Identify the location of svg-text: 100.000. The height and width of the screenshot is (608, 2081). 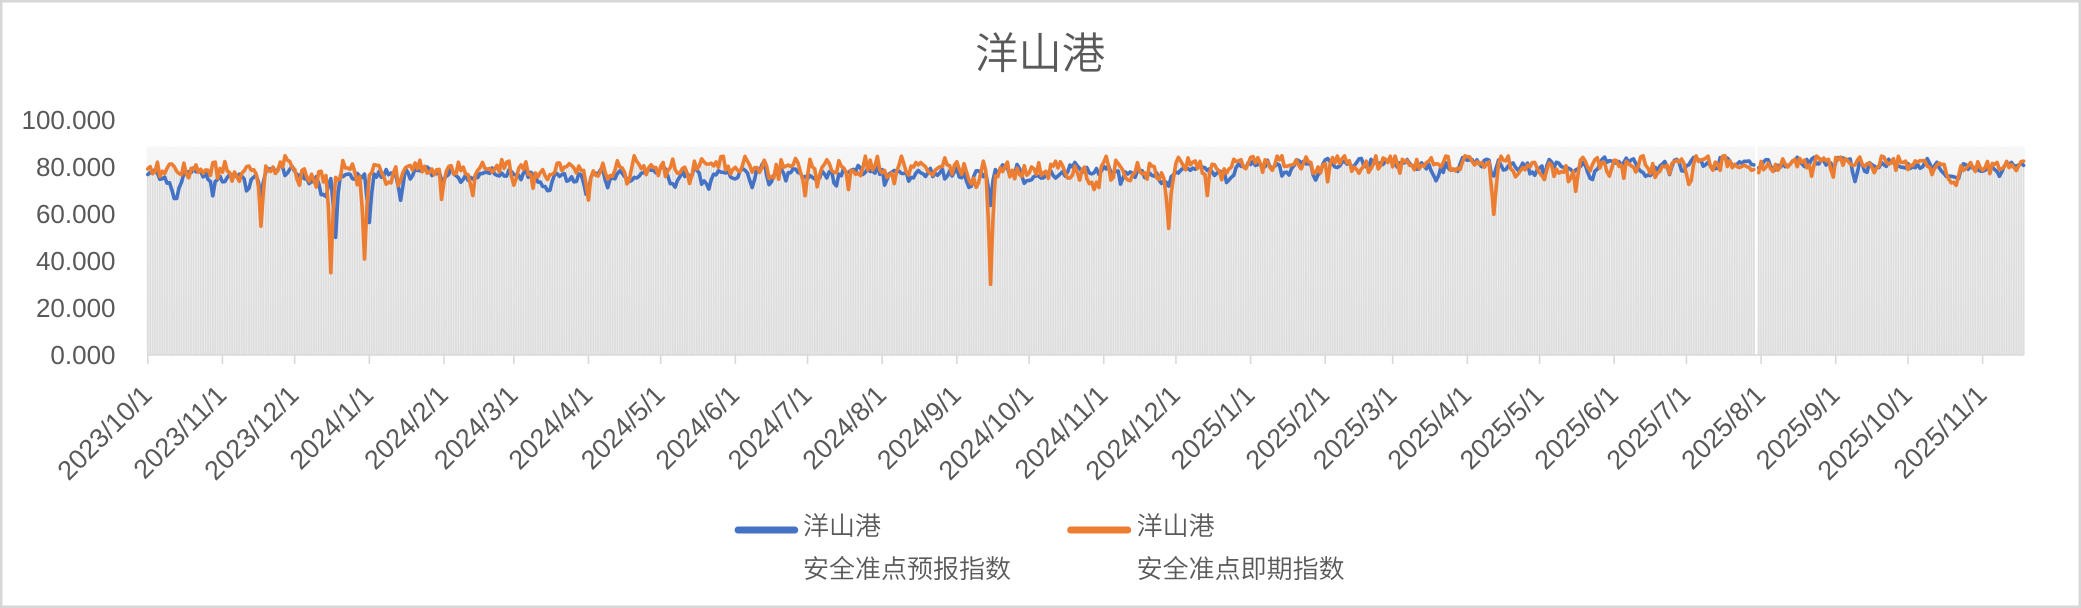
(69, 120).